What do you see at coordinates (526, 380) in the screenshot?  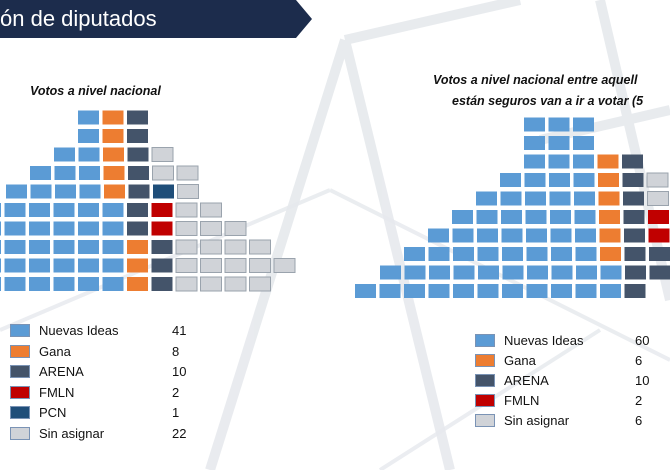 I see `legend-label: ARENA` at bounding box center [526, 380].